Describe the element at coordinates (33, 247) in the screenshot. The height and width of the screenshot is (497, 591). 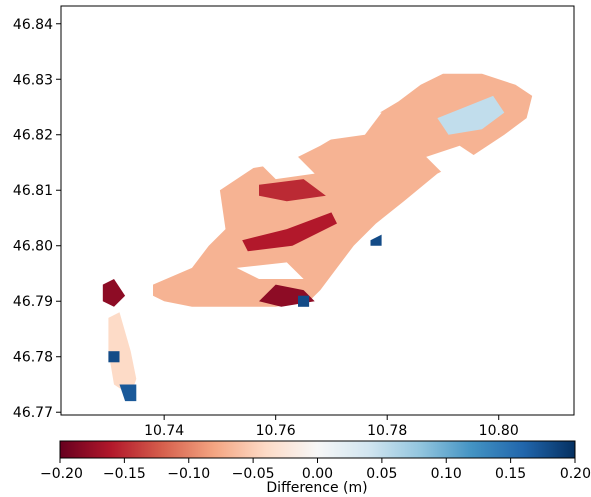
I see `y-tick-label: 46.80` at that location.